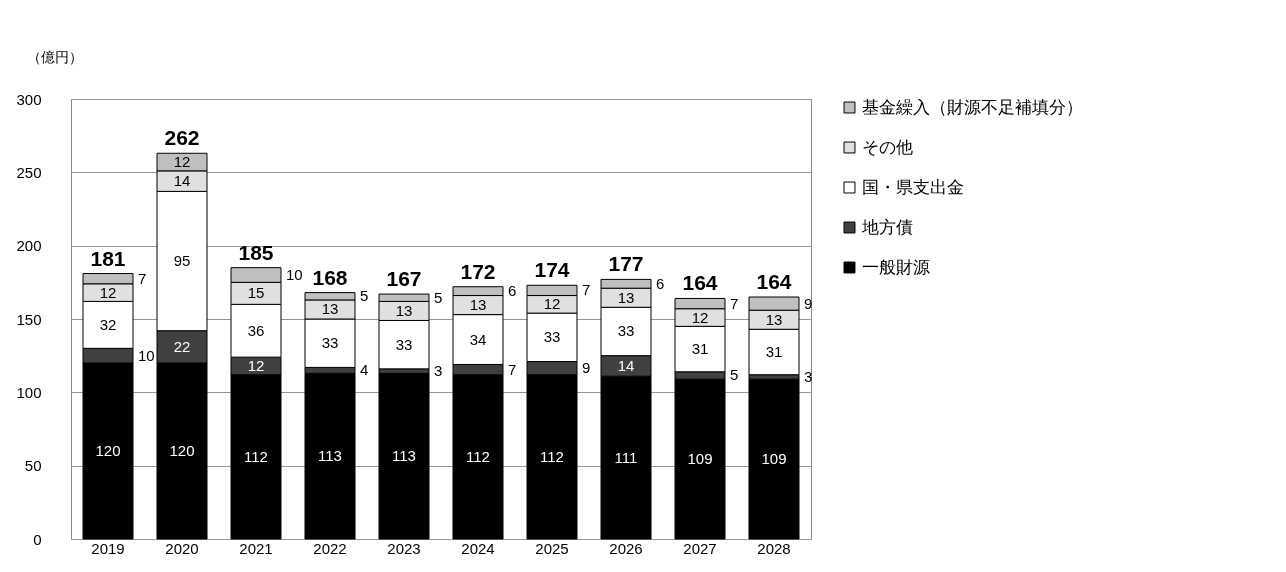 This screenshot has height=572, width=1286. I want to click on x-tick-label: 2019, so click(108, 548).